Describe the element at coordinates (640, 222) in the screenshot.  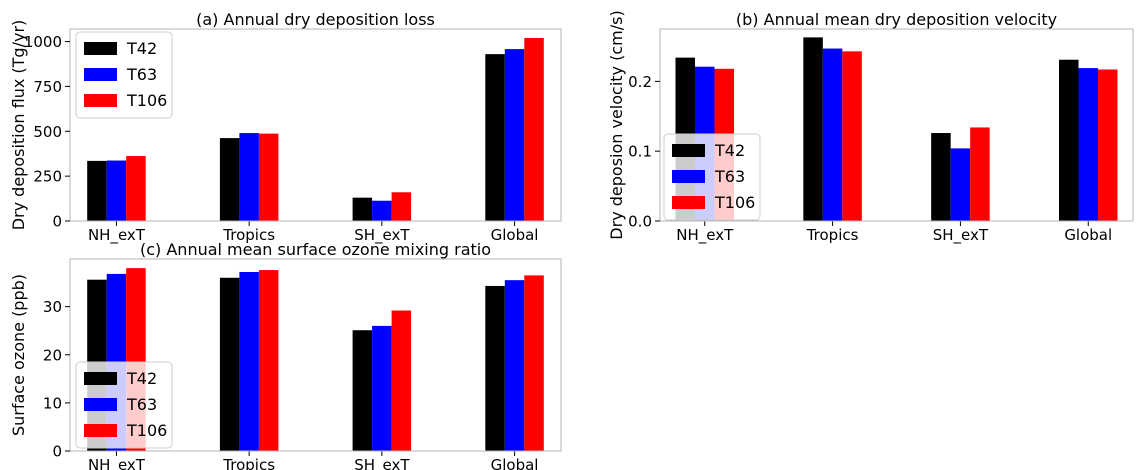
I see `y-tick-label: 0.0` at that location.